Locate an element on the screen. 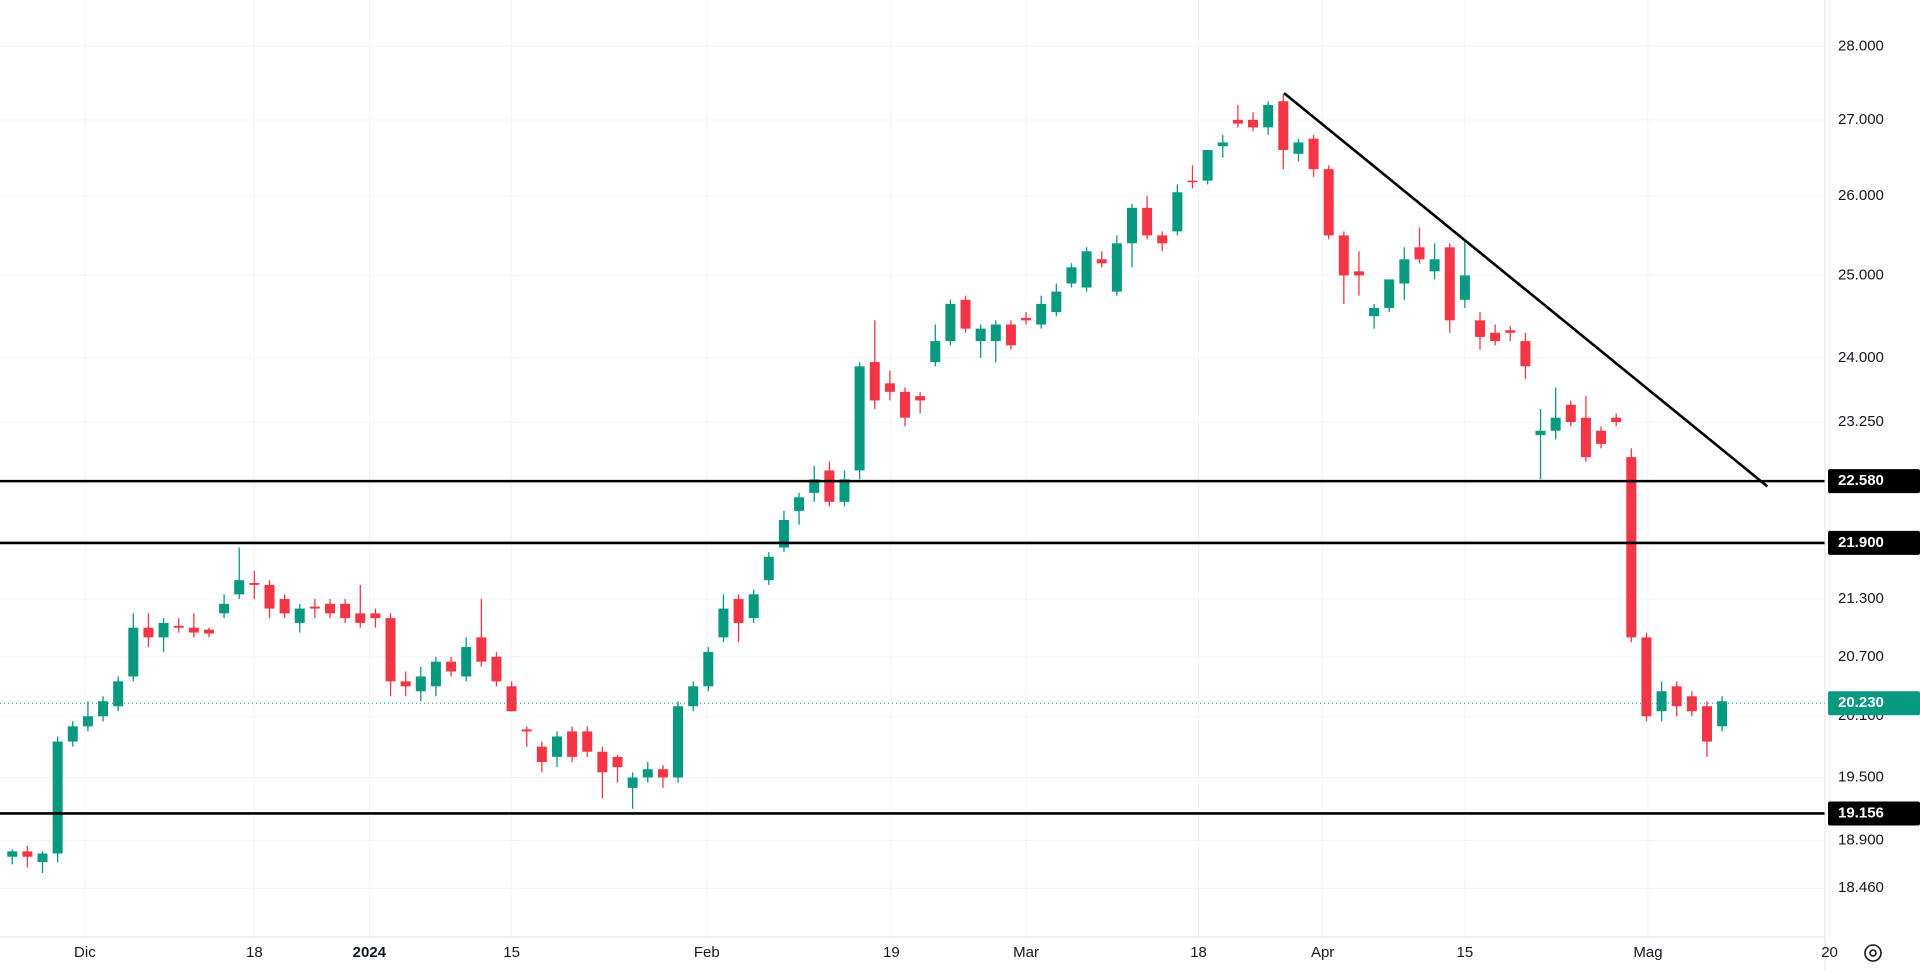 This screenshot has width=1920, height=970. gear-outer is located at coordinates (1873, 953).